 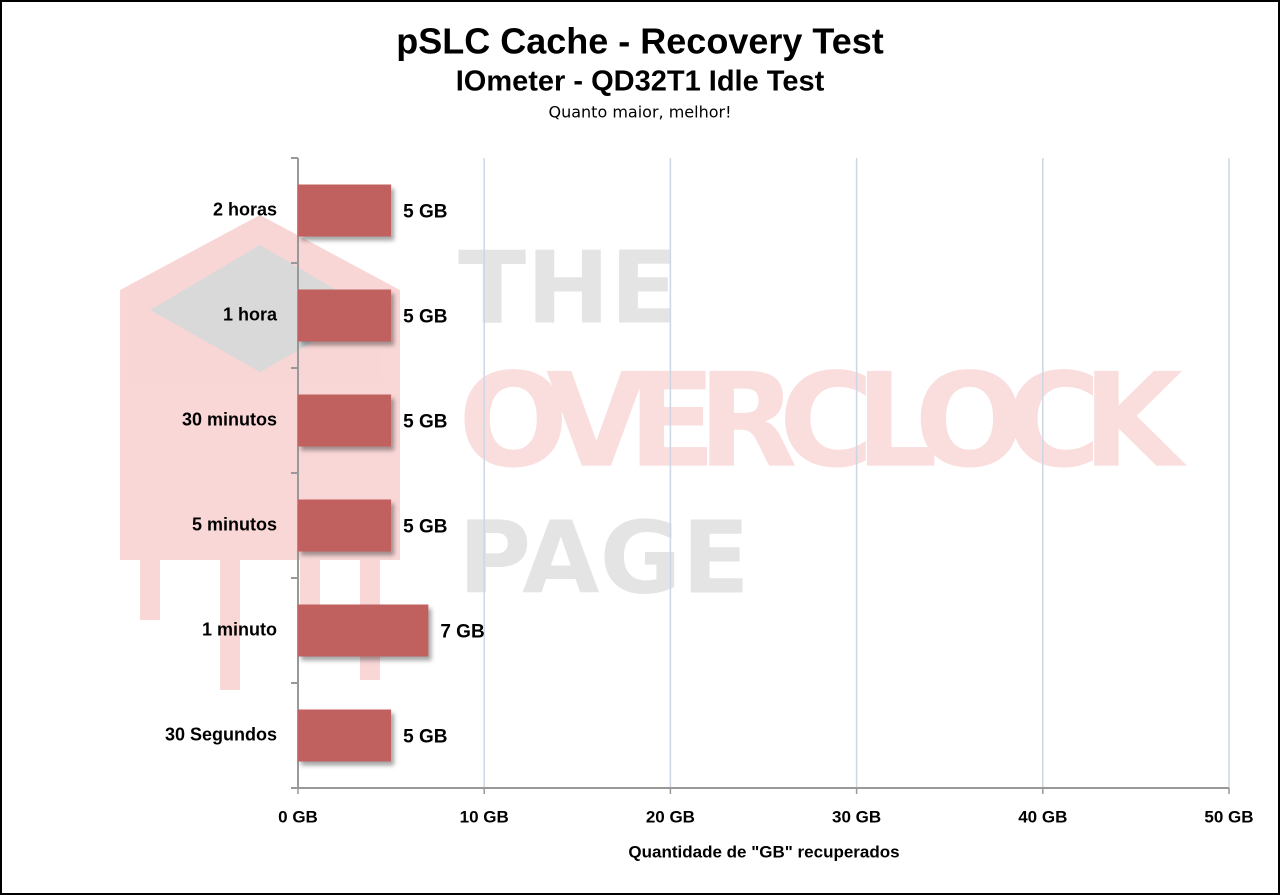 What do you see at coordinates (239, 629) in the screenshot?
I see `y-tick-label: 1 minuto` at bounding box center [239, 629].